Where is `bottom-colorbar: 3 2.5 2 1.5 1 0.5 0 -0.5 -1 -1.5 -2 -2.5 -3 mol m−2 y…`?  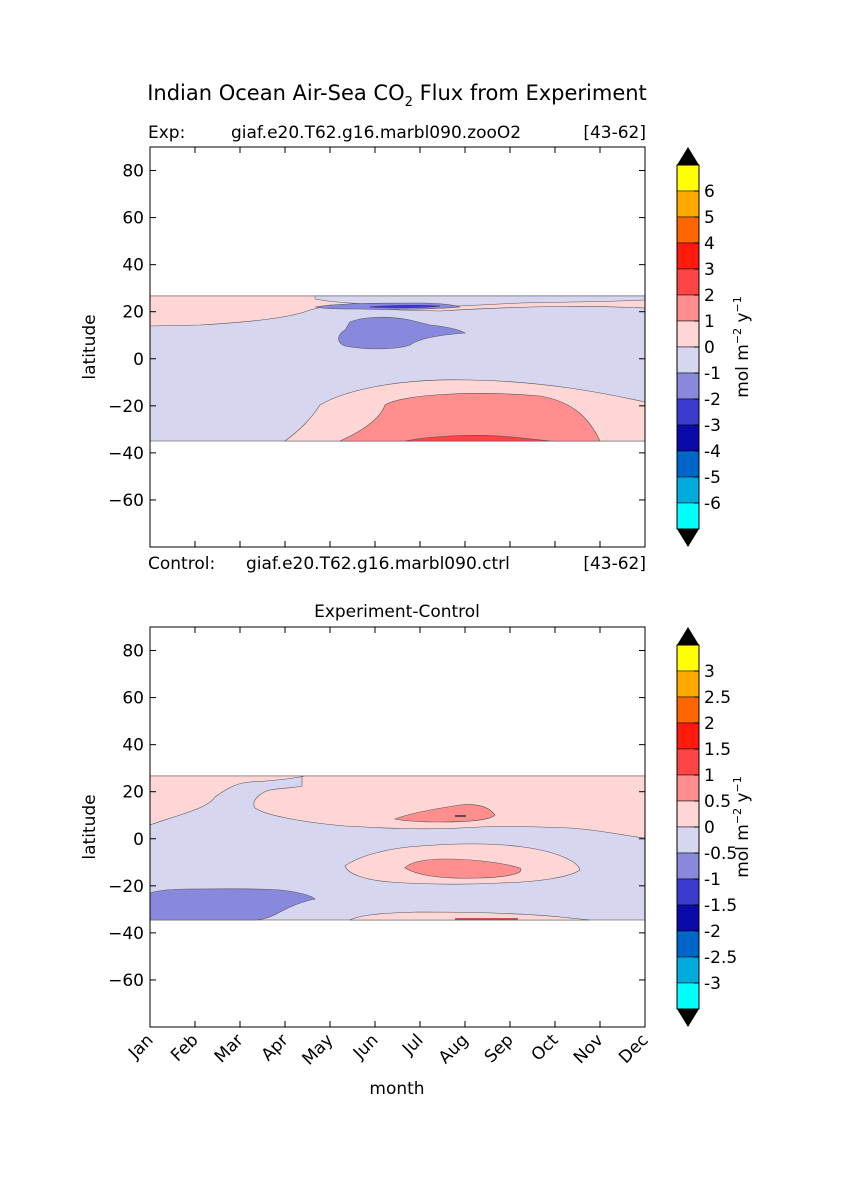 bottom-colorbar: 3 2.5 2 1.5 1 0.5 0 -0.5 -1 -1.5 -2 -2.5 -3 mol m−2 y… is located at coordinates (714, 827).